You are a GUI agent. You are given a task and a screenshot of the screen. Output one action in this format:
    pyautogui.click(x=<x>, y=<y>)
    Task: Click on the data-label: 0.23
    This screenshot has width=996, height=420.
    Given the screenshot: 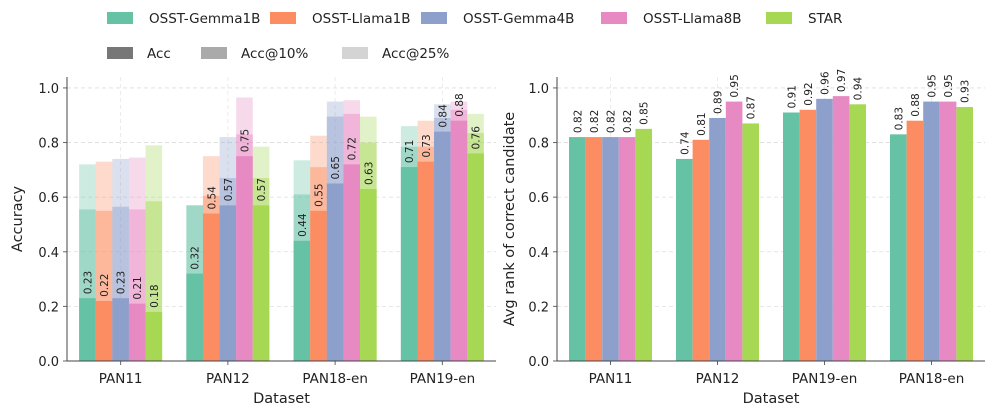 What is the action you would take?
    pyautogui.click(x=122, y=282)
    